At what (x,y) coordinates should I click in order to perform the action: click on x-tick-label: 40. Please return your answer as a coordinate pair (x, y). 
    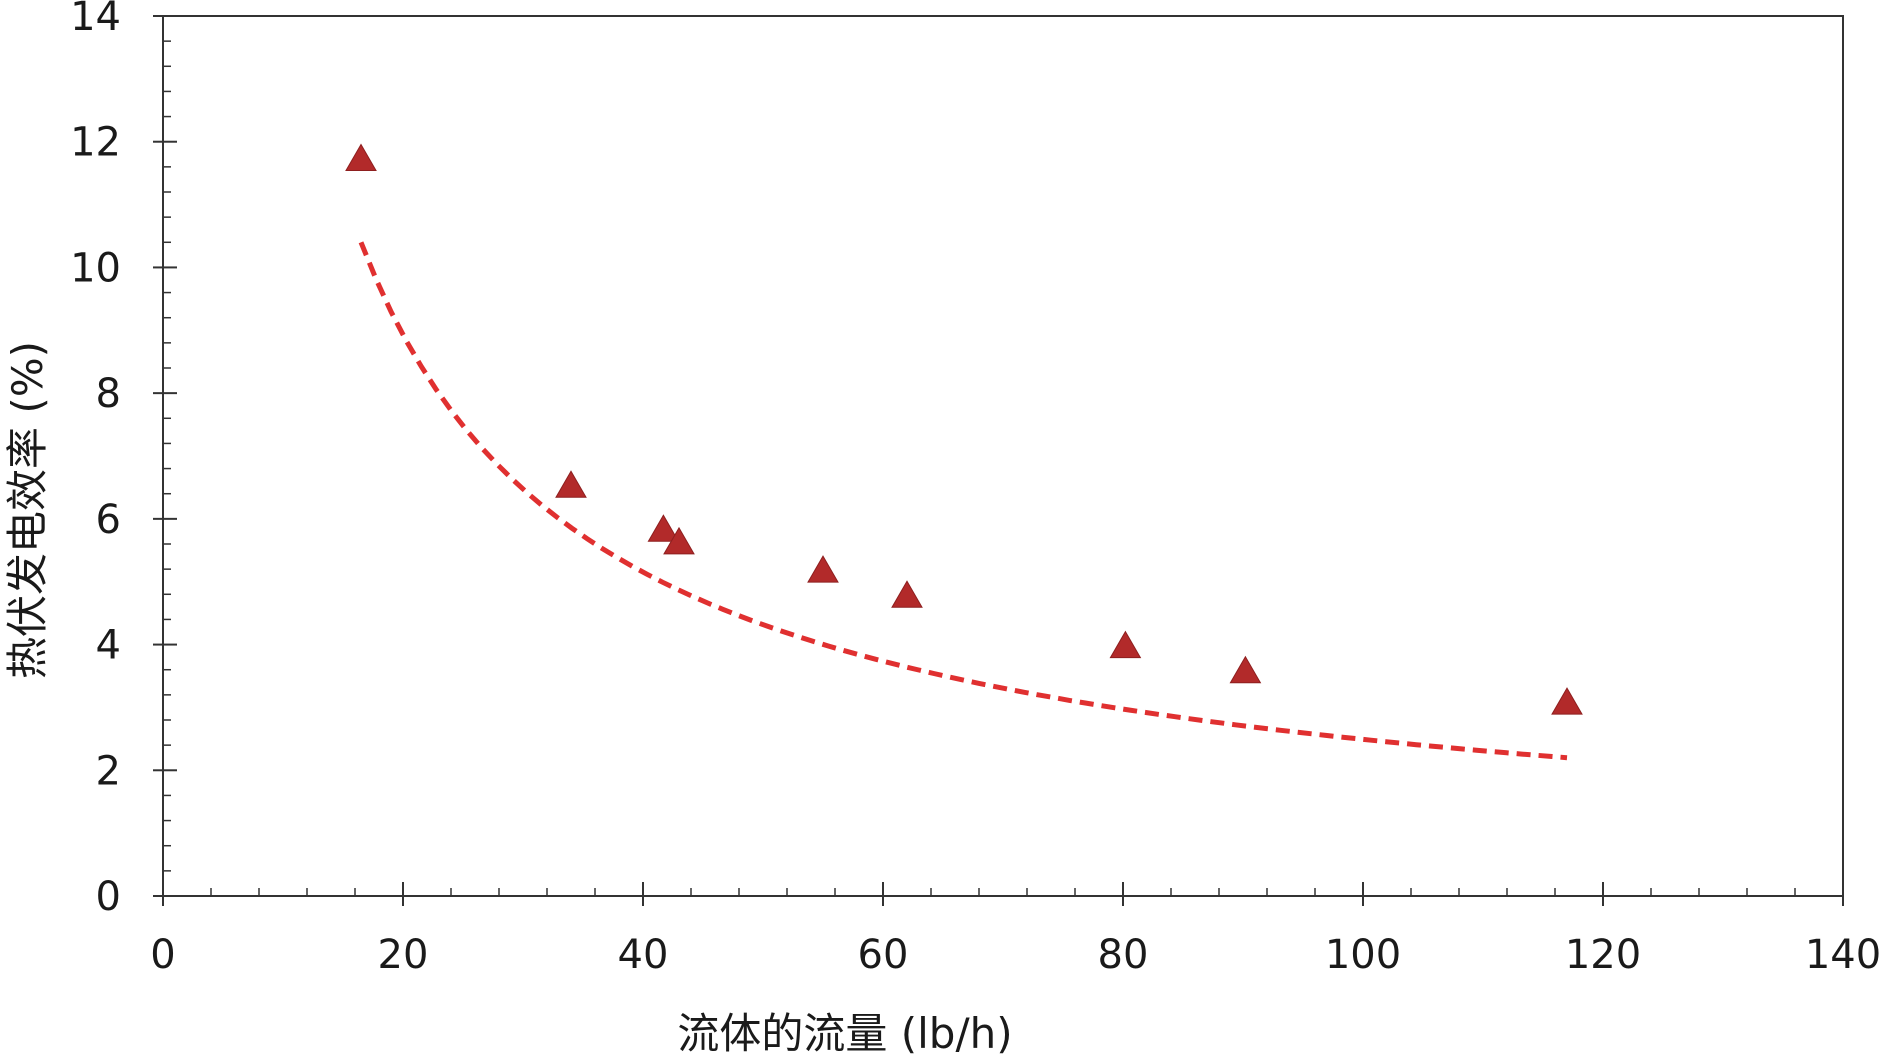
    Looking at the image, I should click on (643, 955).